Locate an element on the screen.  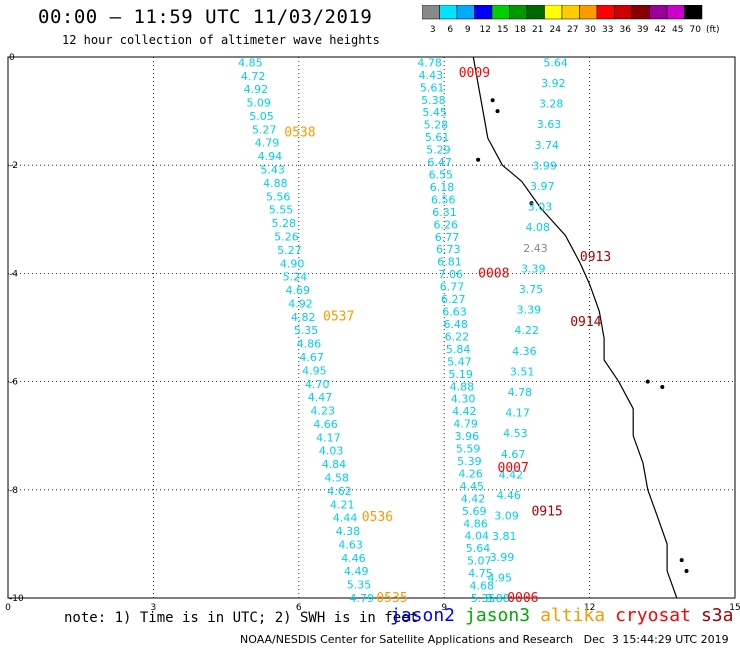
wave-height-value: 4.84 is located at coordinates (334, 464).